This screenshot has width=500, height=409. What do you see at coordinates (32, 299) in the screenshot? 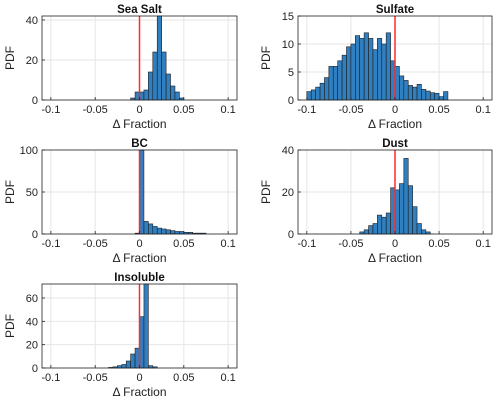
I see `y-tick-label: 60` at bounding box center [32, 299].